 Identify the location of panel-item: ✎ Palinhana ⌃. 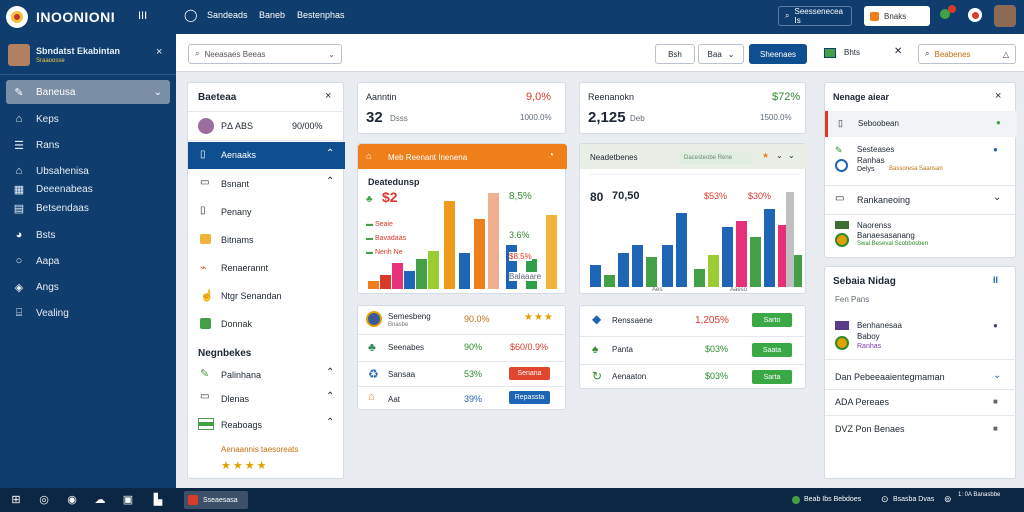
(266, 375).